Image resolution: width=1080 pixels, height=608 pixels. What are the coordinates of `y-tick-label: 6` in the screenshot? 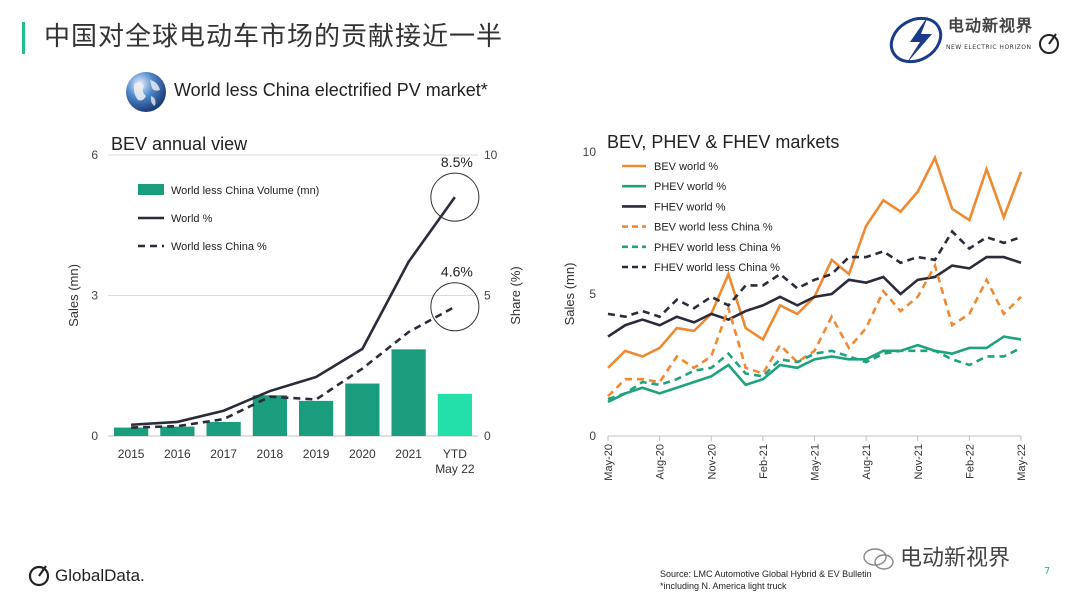 It's located at (94, 155).